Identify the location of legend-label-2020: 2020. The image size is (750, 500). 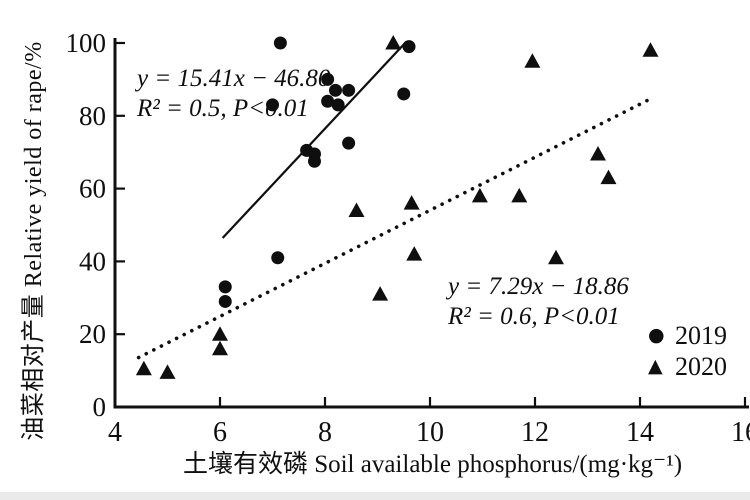
(701, 366).